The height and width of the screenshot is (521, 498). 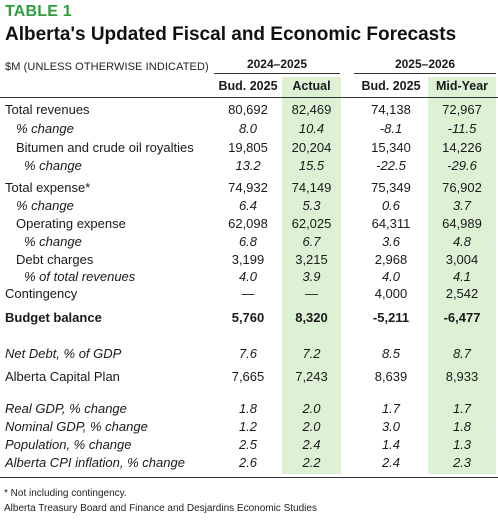 What do you see at coordinates (462, 426) in the screenshot?
I see `value-mid-year: 1.8` at bounding box center [462, 426].